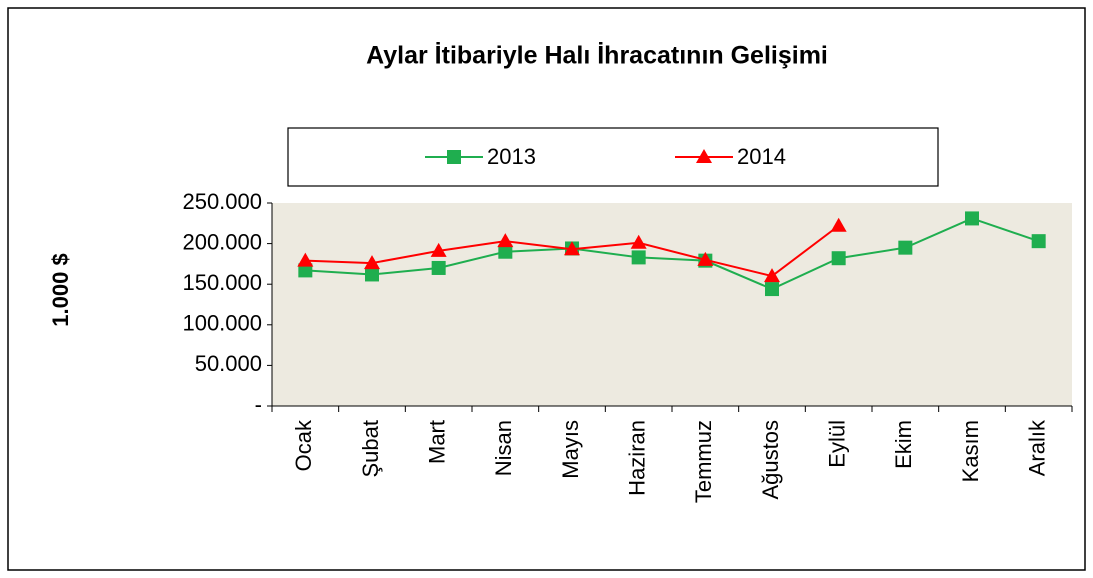  Describe the element at coordinates (303, 445) in the screenshot. I see `x-tick-label: Ocak` at that location.